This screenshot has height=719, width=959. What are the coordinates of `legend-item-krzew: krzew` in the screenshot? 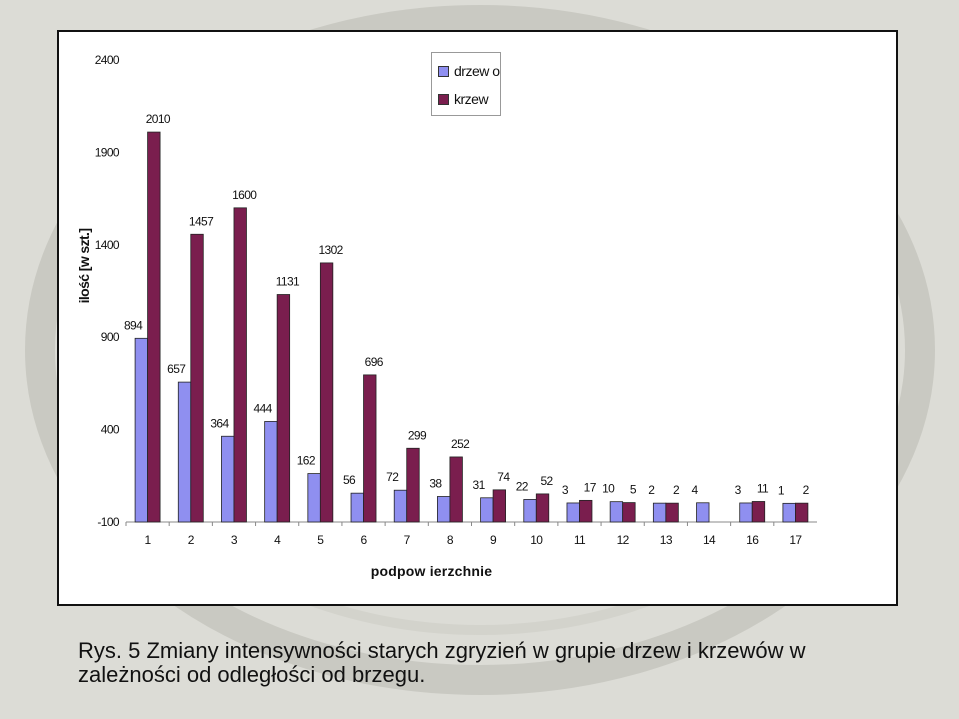 It's located at (463, 99).